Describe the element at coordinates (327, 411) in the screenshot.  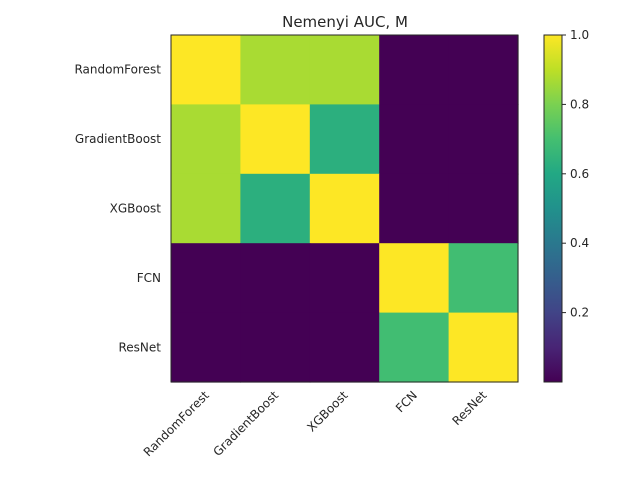
I see `x-tick-label: XGBoost` at that location.